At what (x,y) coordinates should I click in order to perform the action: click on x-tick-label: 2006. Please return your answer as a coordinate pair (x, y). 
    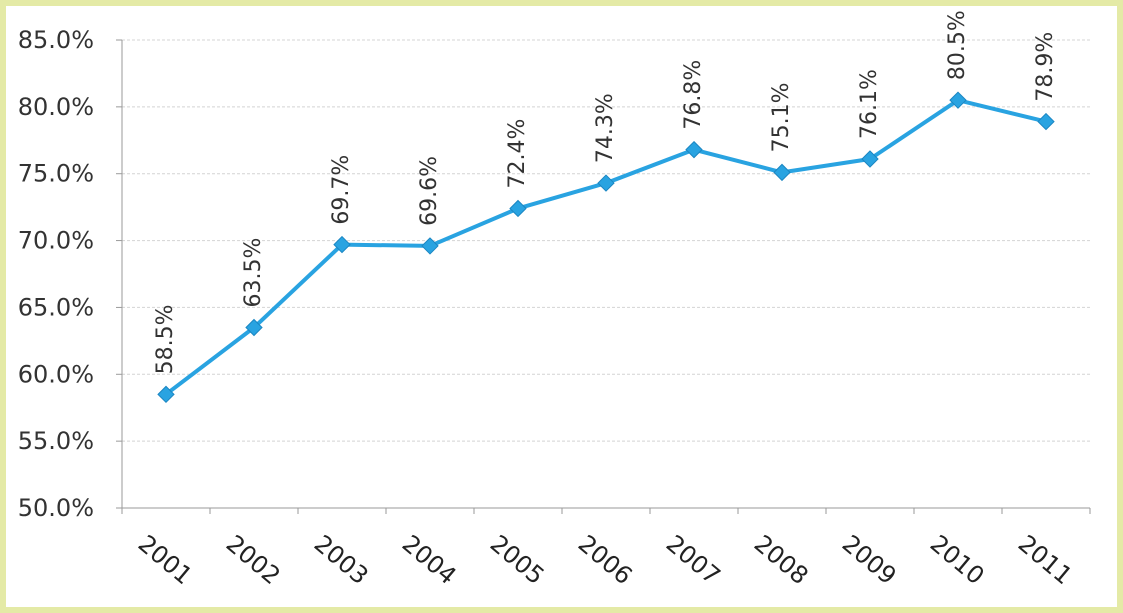
    Looking at the image, I should click on (605, 560).